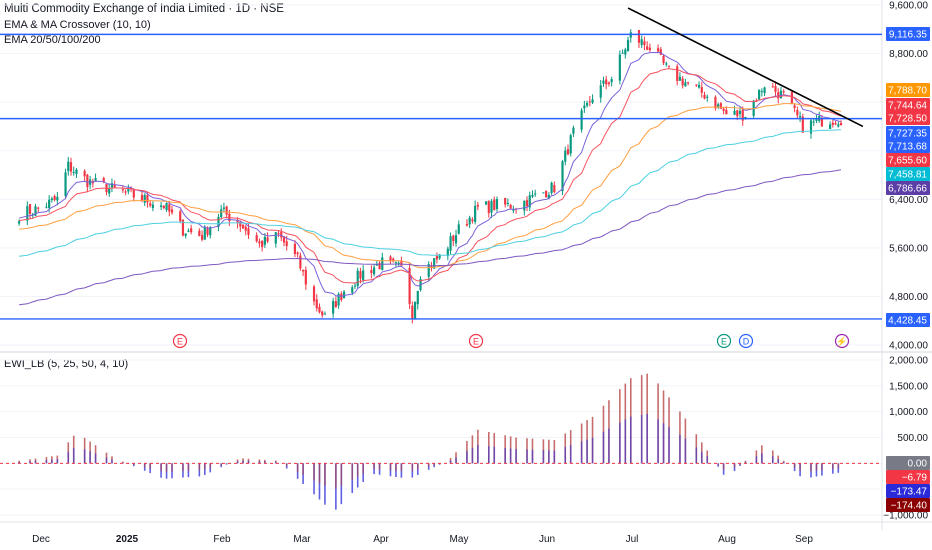  Describe the element at coordinates (912, 438) in the screenshot. I see `osc-axis-label: 500.00` at that location.